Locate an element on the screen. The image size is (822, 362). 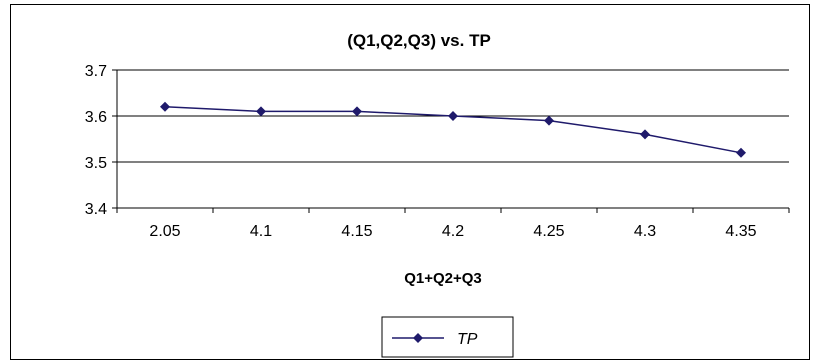
x-tick-label: 2.05 is located at coordinates (164, 231).